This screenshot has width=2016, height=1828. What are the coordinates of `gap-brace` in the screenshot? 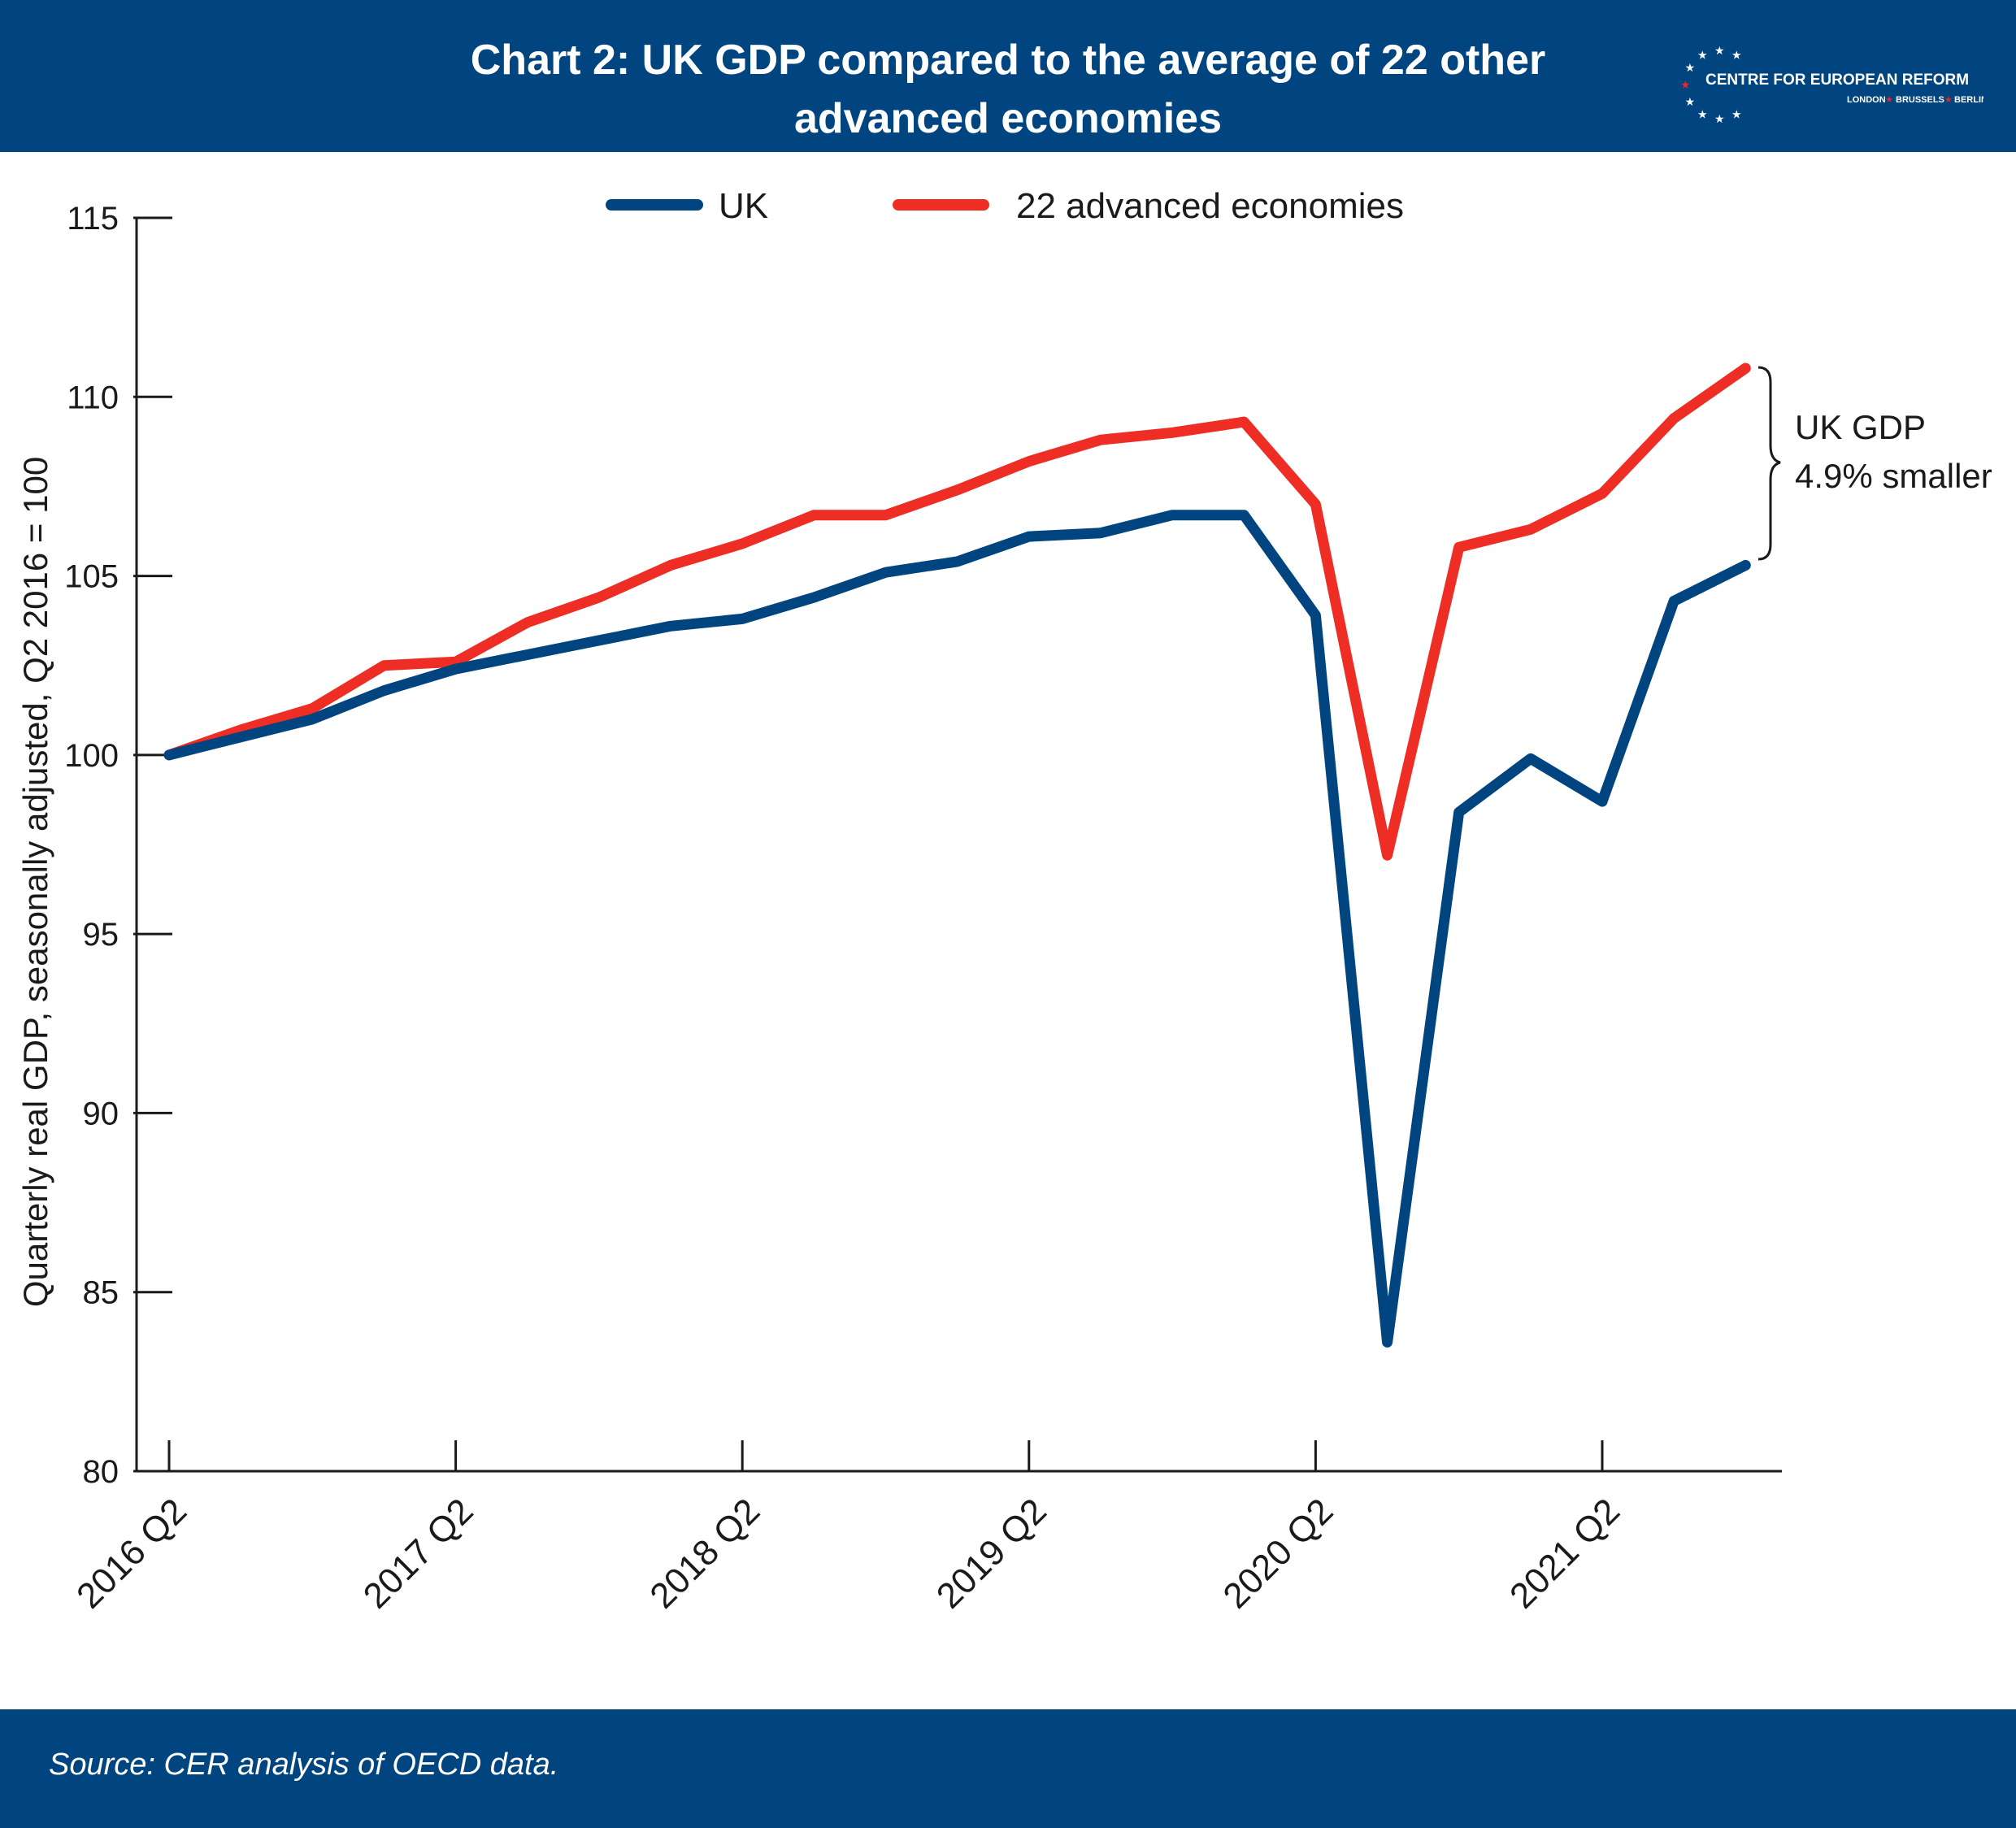 It's located at (1769, 463).